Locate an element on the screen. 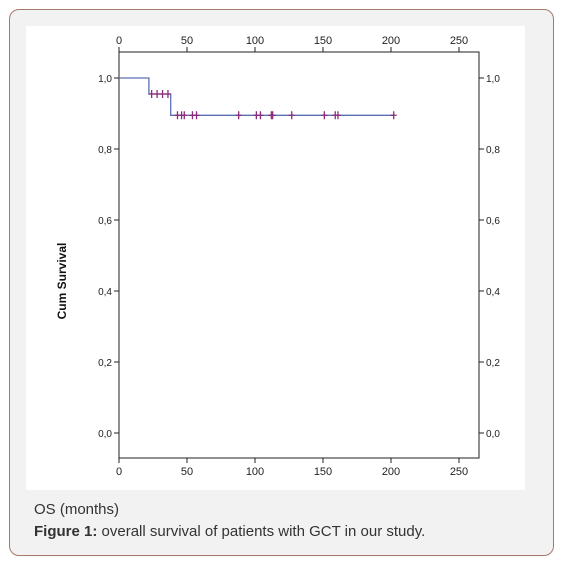 This screenshot has height=565, width=565. y-tick-label-right-5: 1,0 is located at coordinates (493, 79).